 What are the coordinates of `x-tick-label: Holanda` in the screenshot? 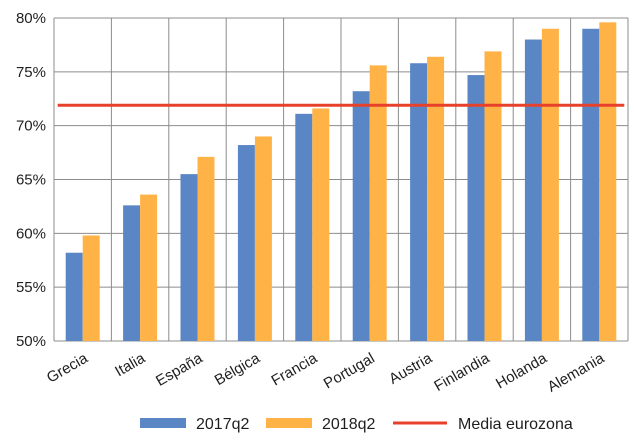 It's located at (521, 370).